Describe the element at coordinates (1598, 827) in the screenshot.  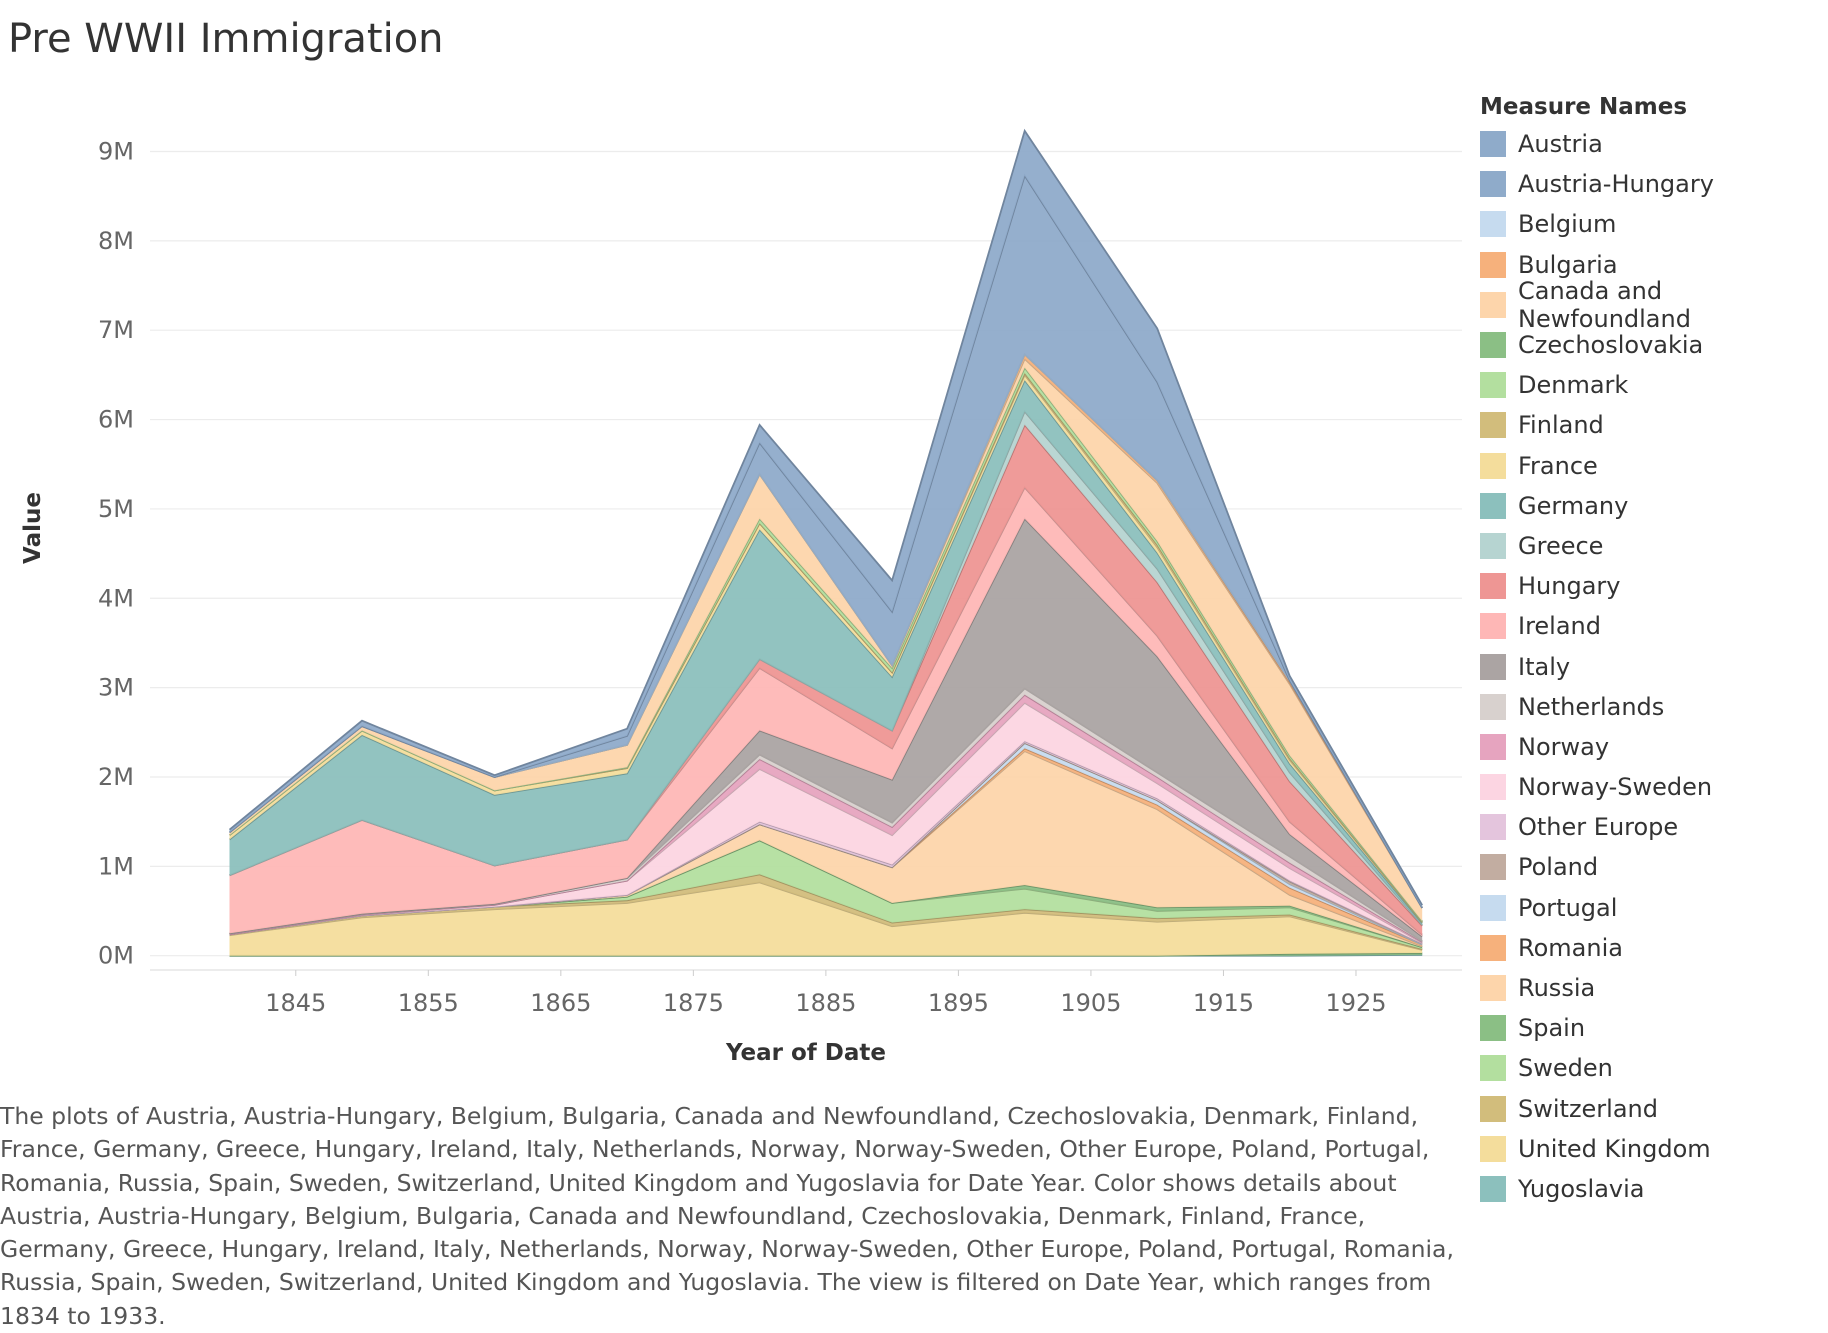
I see `legend-label: Other Europe` at that location.